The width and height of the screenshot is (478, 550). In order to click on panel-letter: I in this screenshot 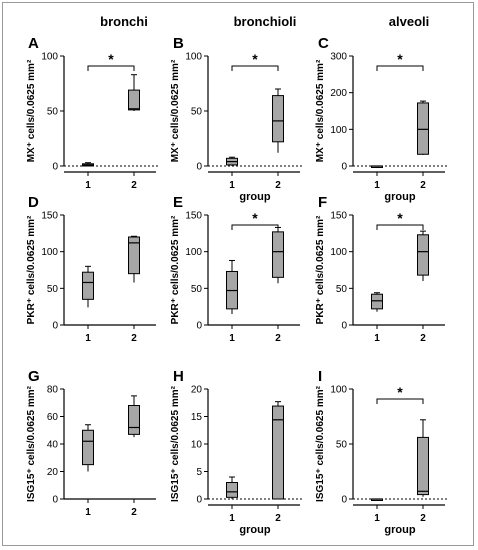, I will do `click(320, 376)`.